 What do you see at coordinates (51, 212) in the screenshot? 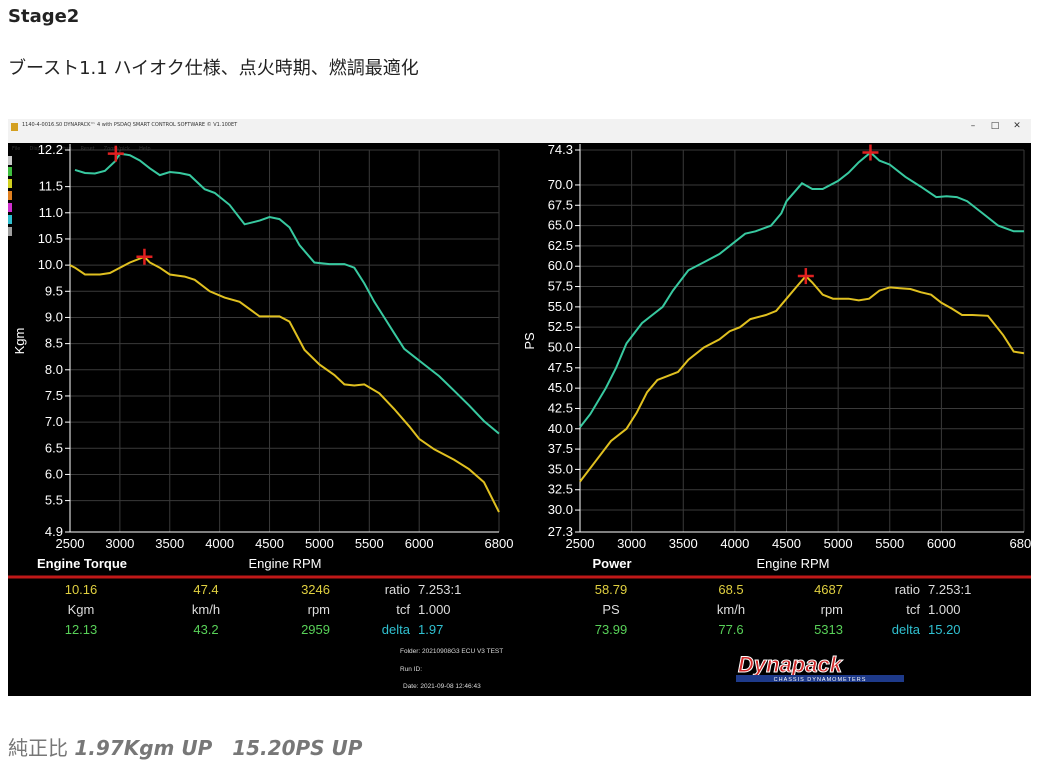
I see `y-tick-label: 11.0` at bounding box center [51, 212].